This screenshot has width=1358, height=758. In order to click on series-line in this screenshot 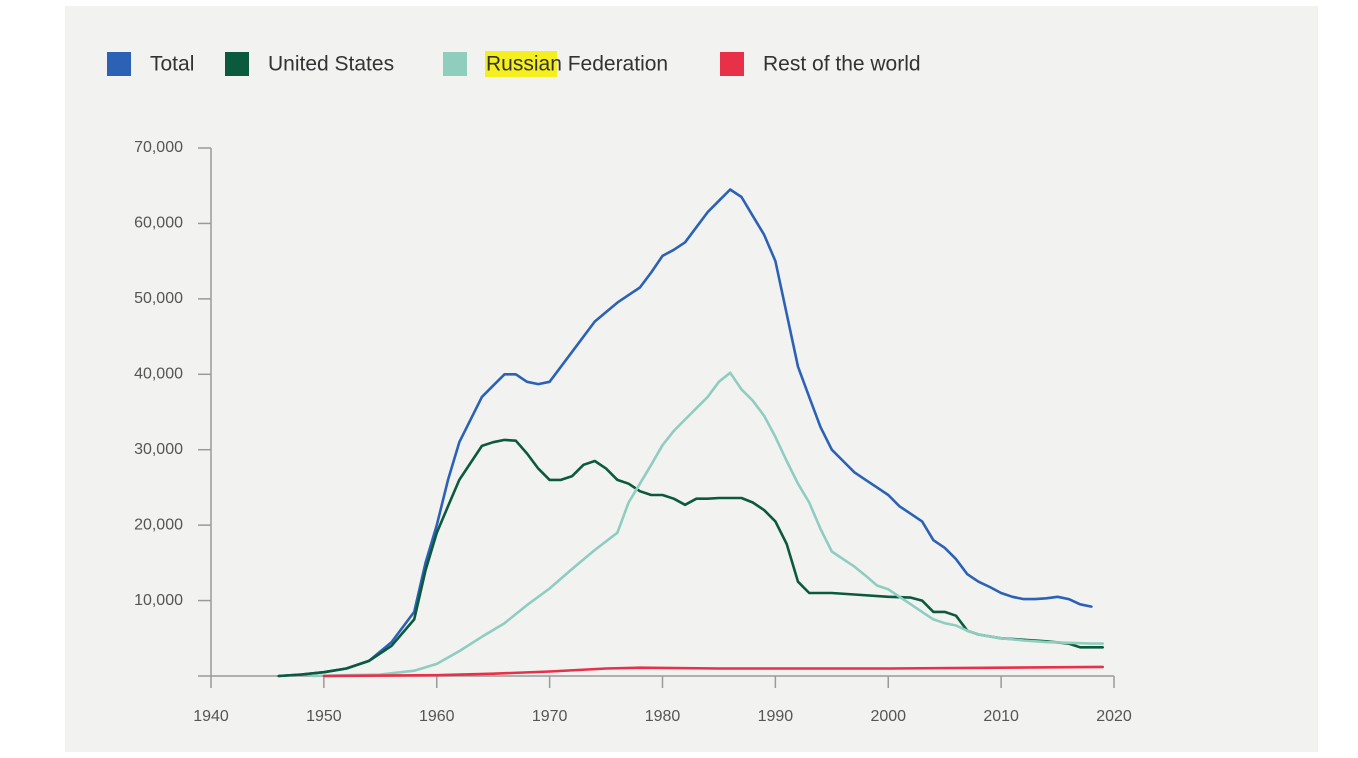, I will do `click(713, 671)`.